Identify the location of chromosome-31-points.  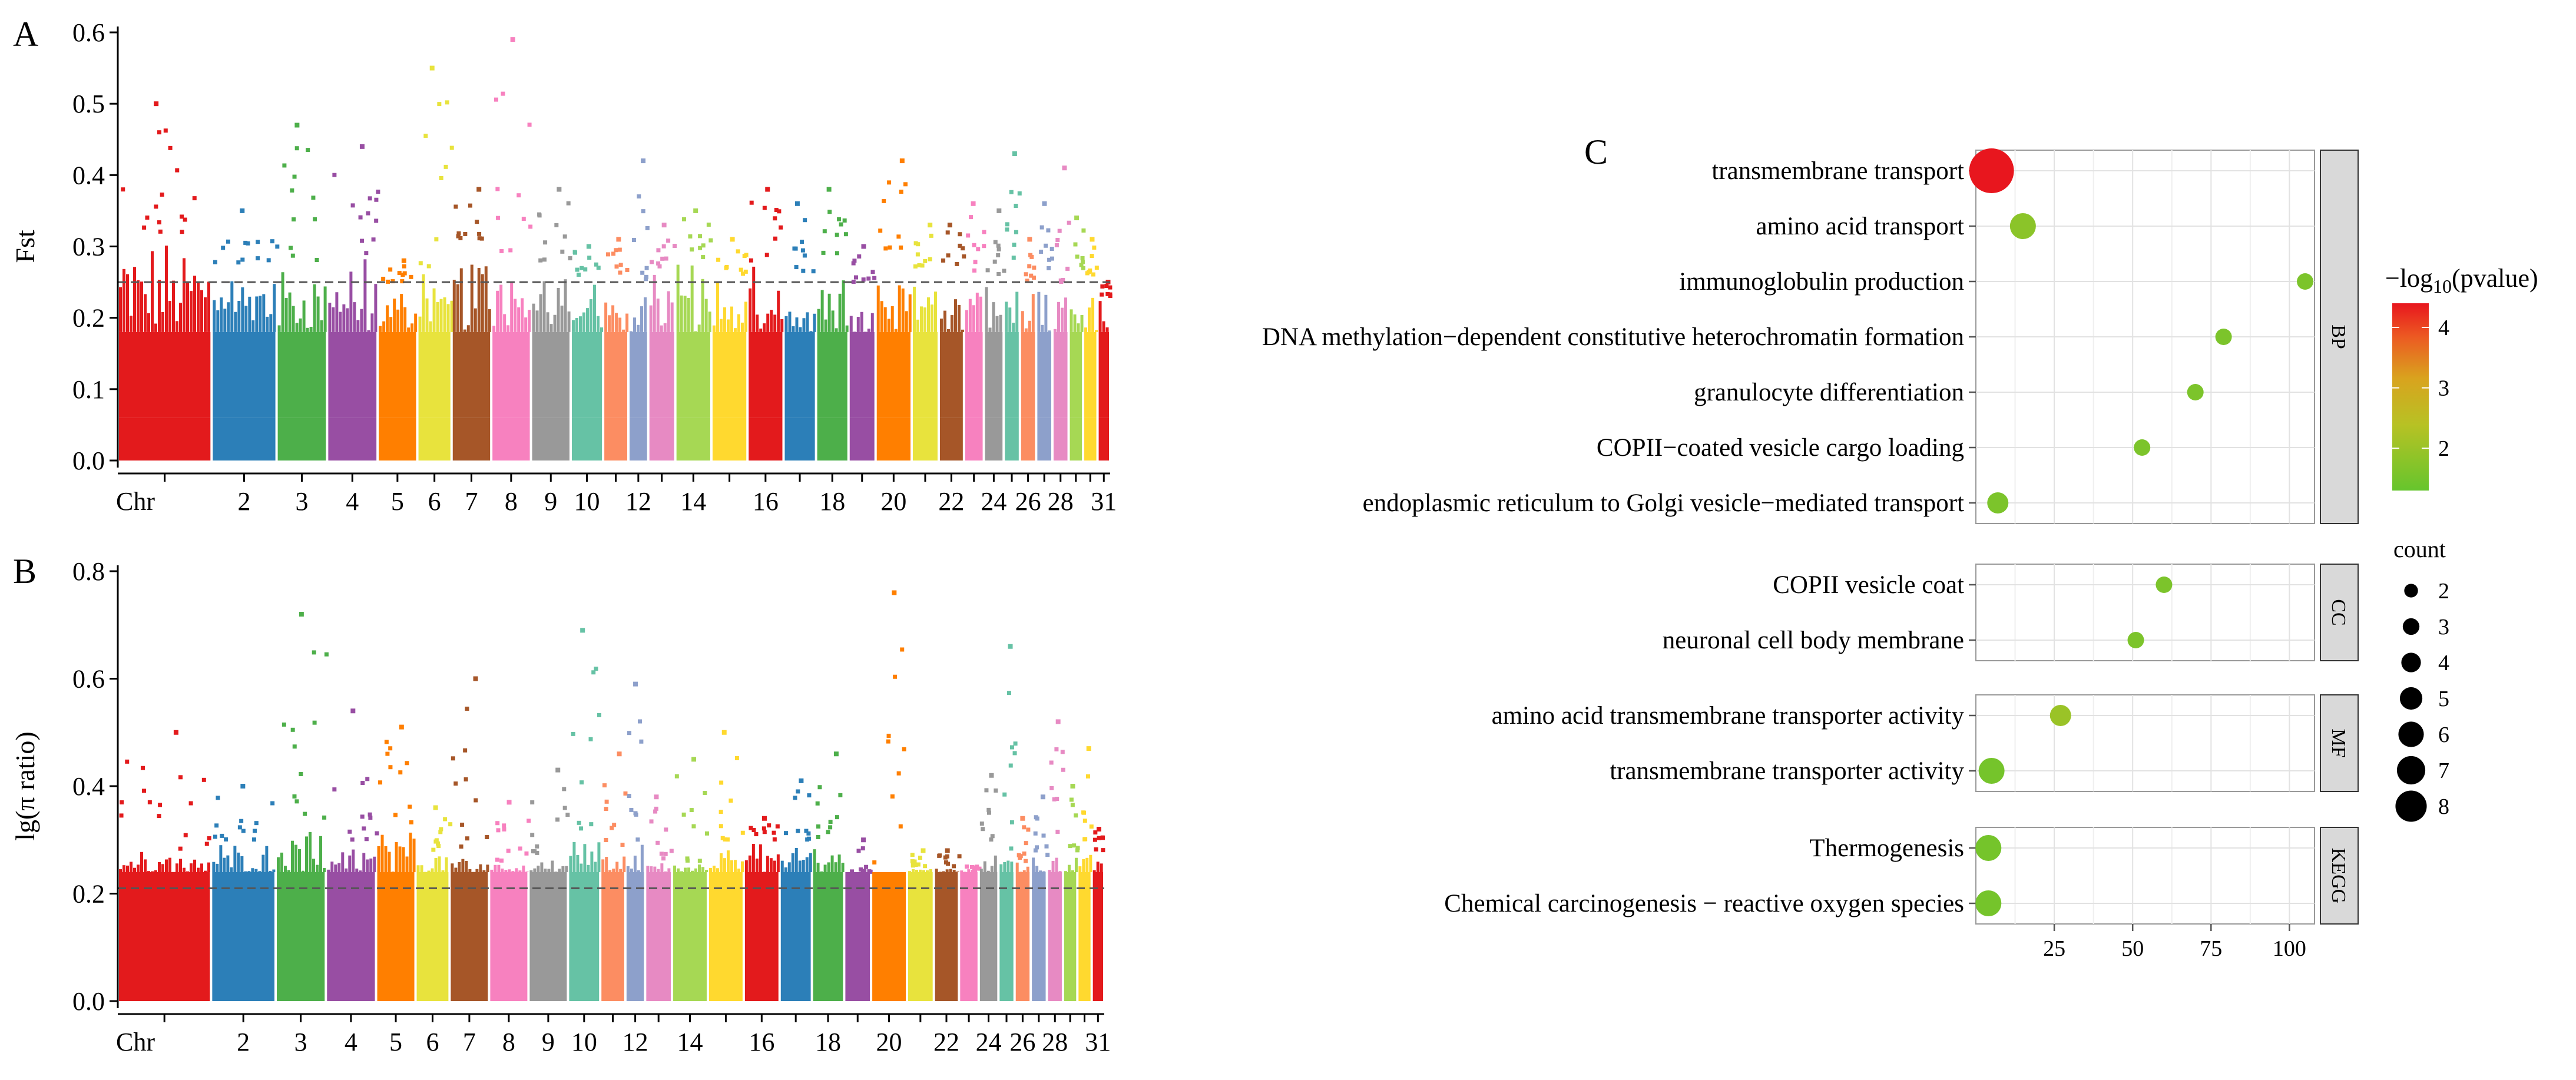
(1098, 914).